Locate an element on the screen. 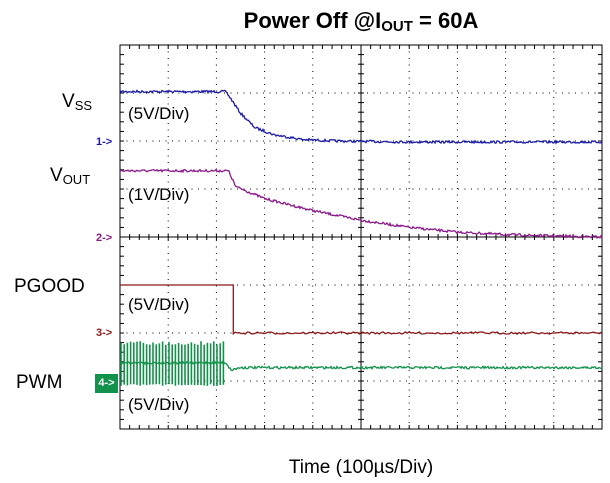 The image size is (610, 483). vout-scale: (1V/Div) is located at coordinates (159, 194).